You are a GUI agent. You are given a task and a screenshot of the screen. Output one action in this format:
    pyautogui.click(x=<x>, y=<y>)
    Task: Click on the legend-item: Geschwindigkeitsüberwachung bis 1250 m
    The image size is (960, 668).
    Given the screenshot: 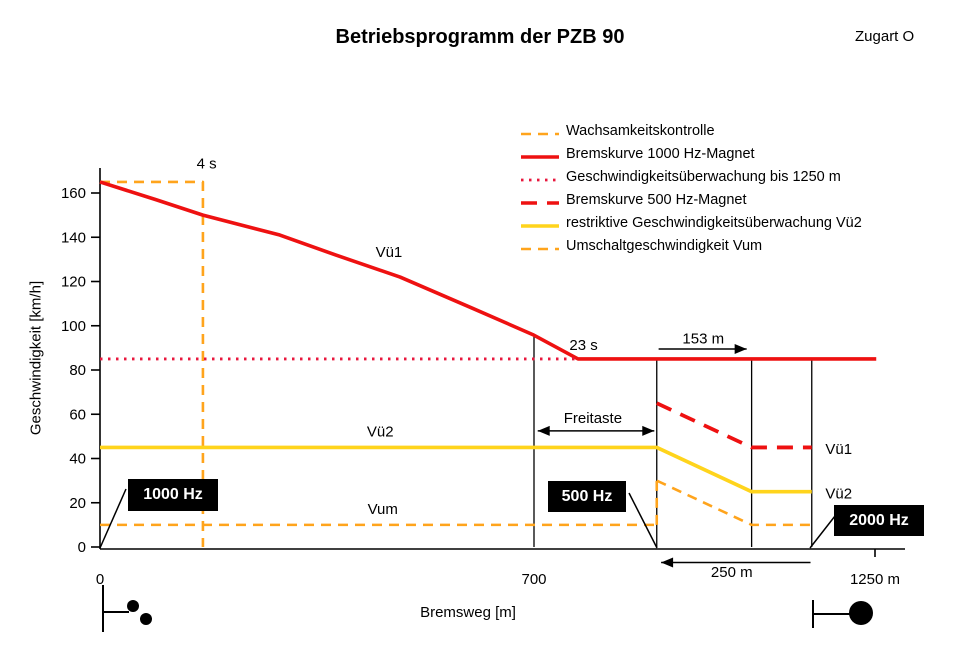 What is the action you would take?
    pyautogui.click(x=691, y=176)
    